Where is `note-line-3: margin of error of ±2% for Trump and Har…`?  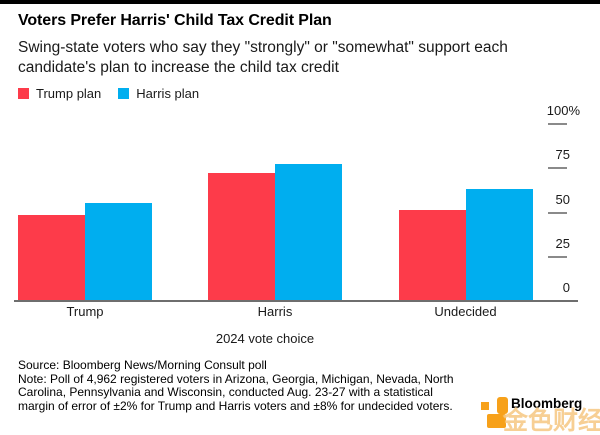 note-line-3: margin of error of ±2% for Trump and Har… is located at coordinates (235, 405).